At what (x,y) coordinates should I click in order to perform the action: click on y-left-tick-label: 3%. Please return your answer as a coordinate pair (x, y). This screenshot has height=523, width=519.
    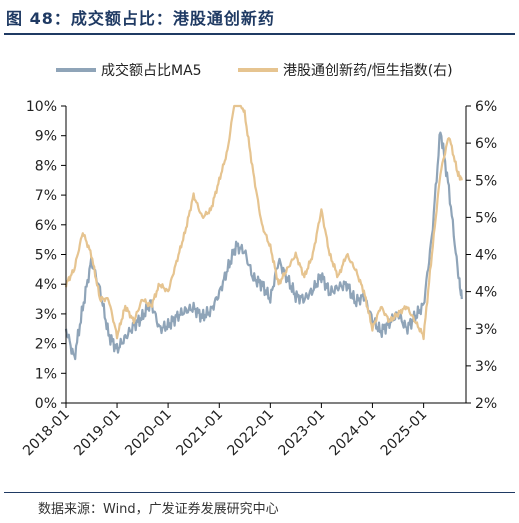
    Looking at the image, I should click on (46, 315).